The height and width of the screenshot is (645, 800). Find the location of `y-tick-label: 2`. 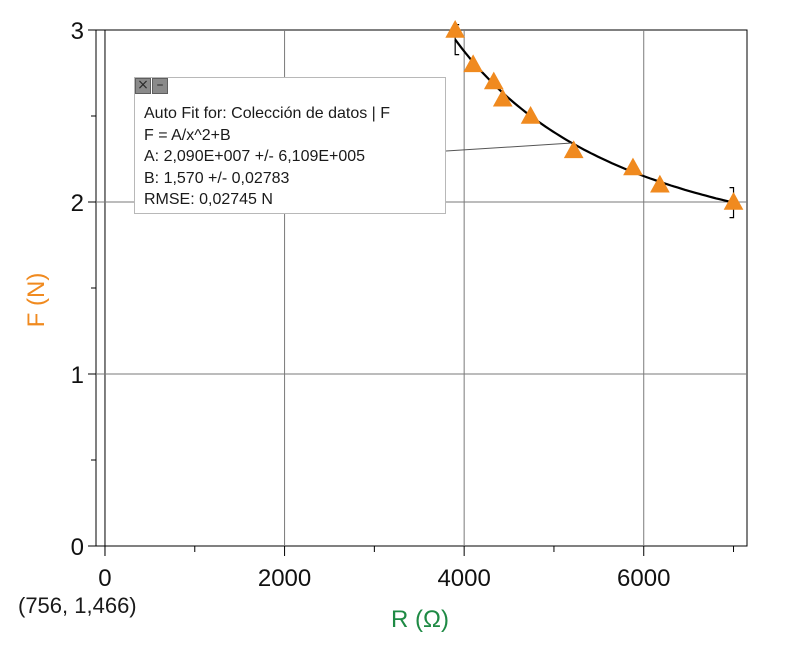

y-tick-label: 2 is located at coordinates (77, 203).